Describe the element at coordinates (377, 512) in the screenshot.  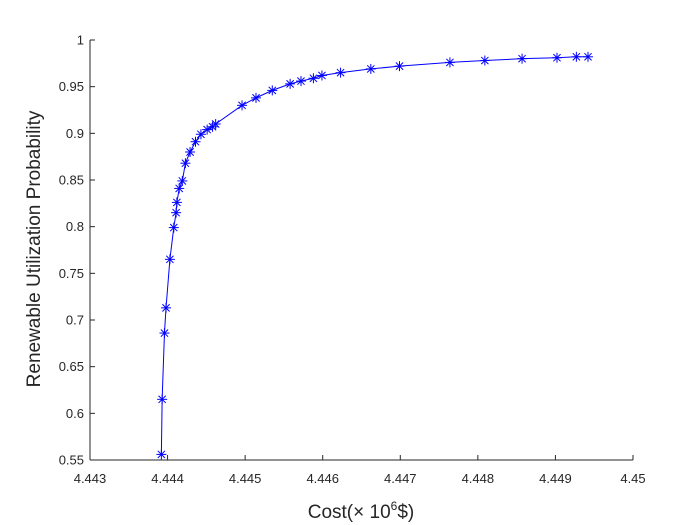
I see `x-axis-label-base: 10` at that location.